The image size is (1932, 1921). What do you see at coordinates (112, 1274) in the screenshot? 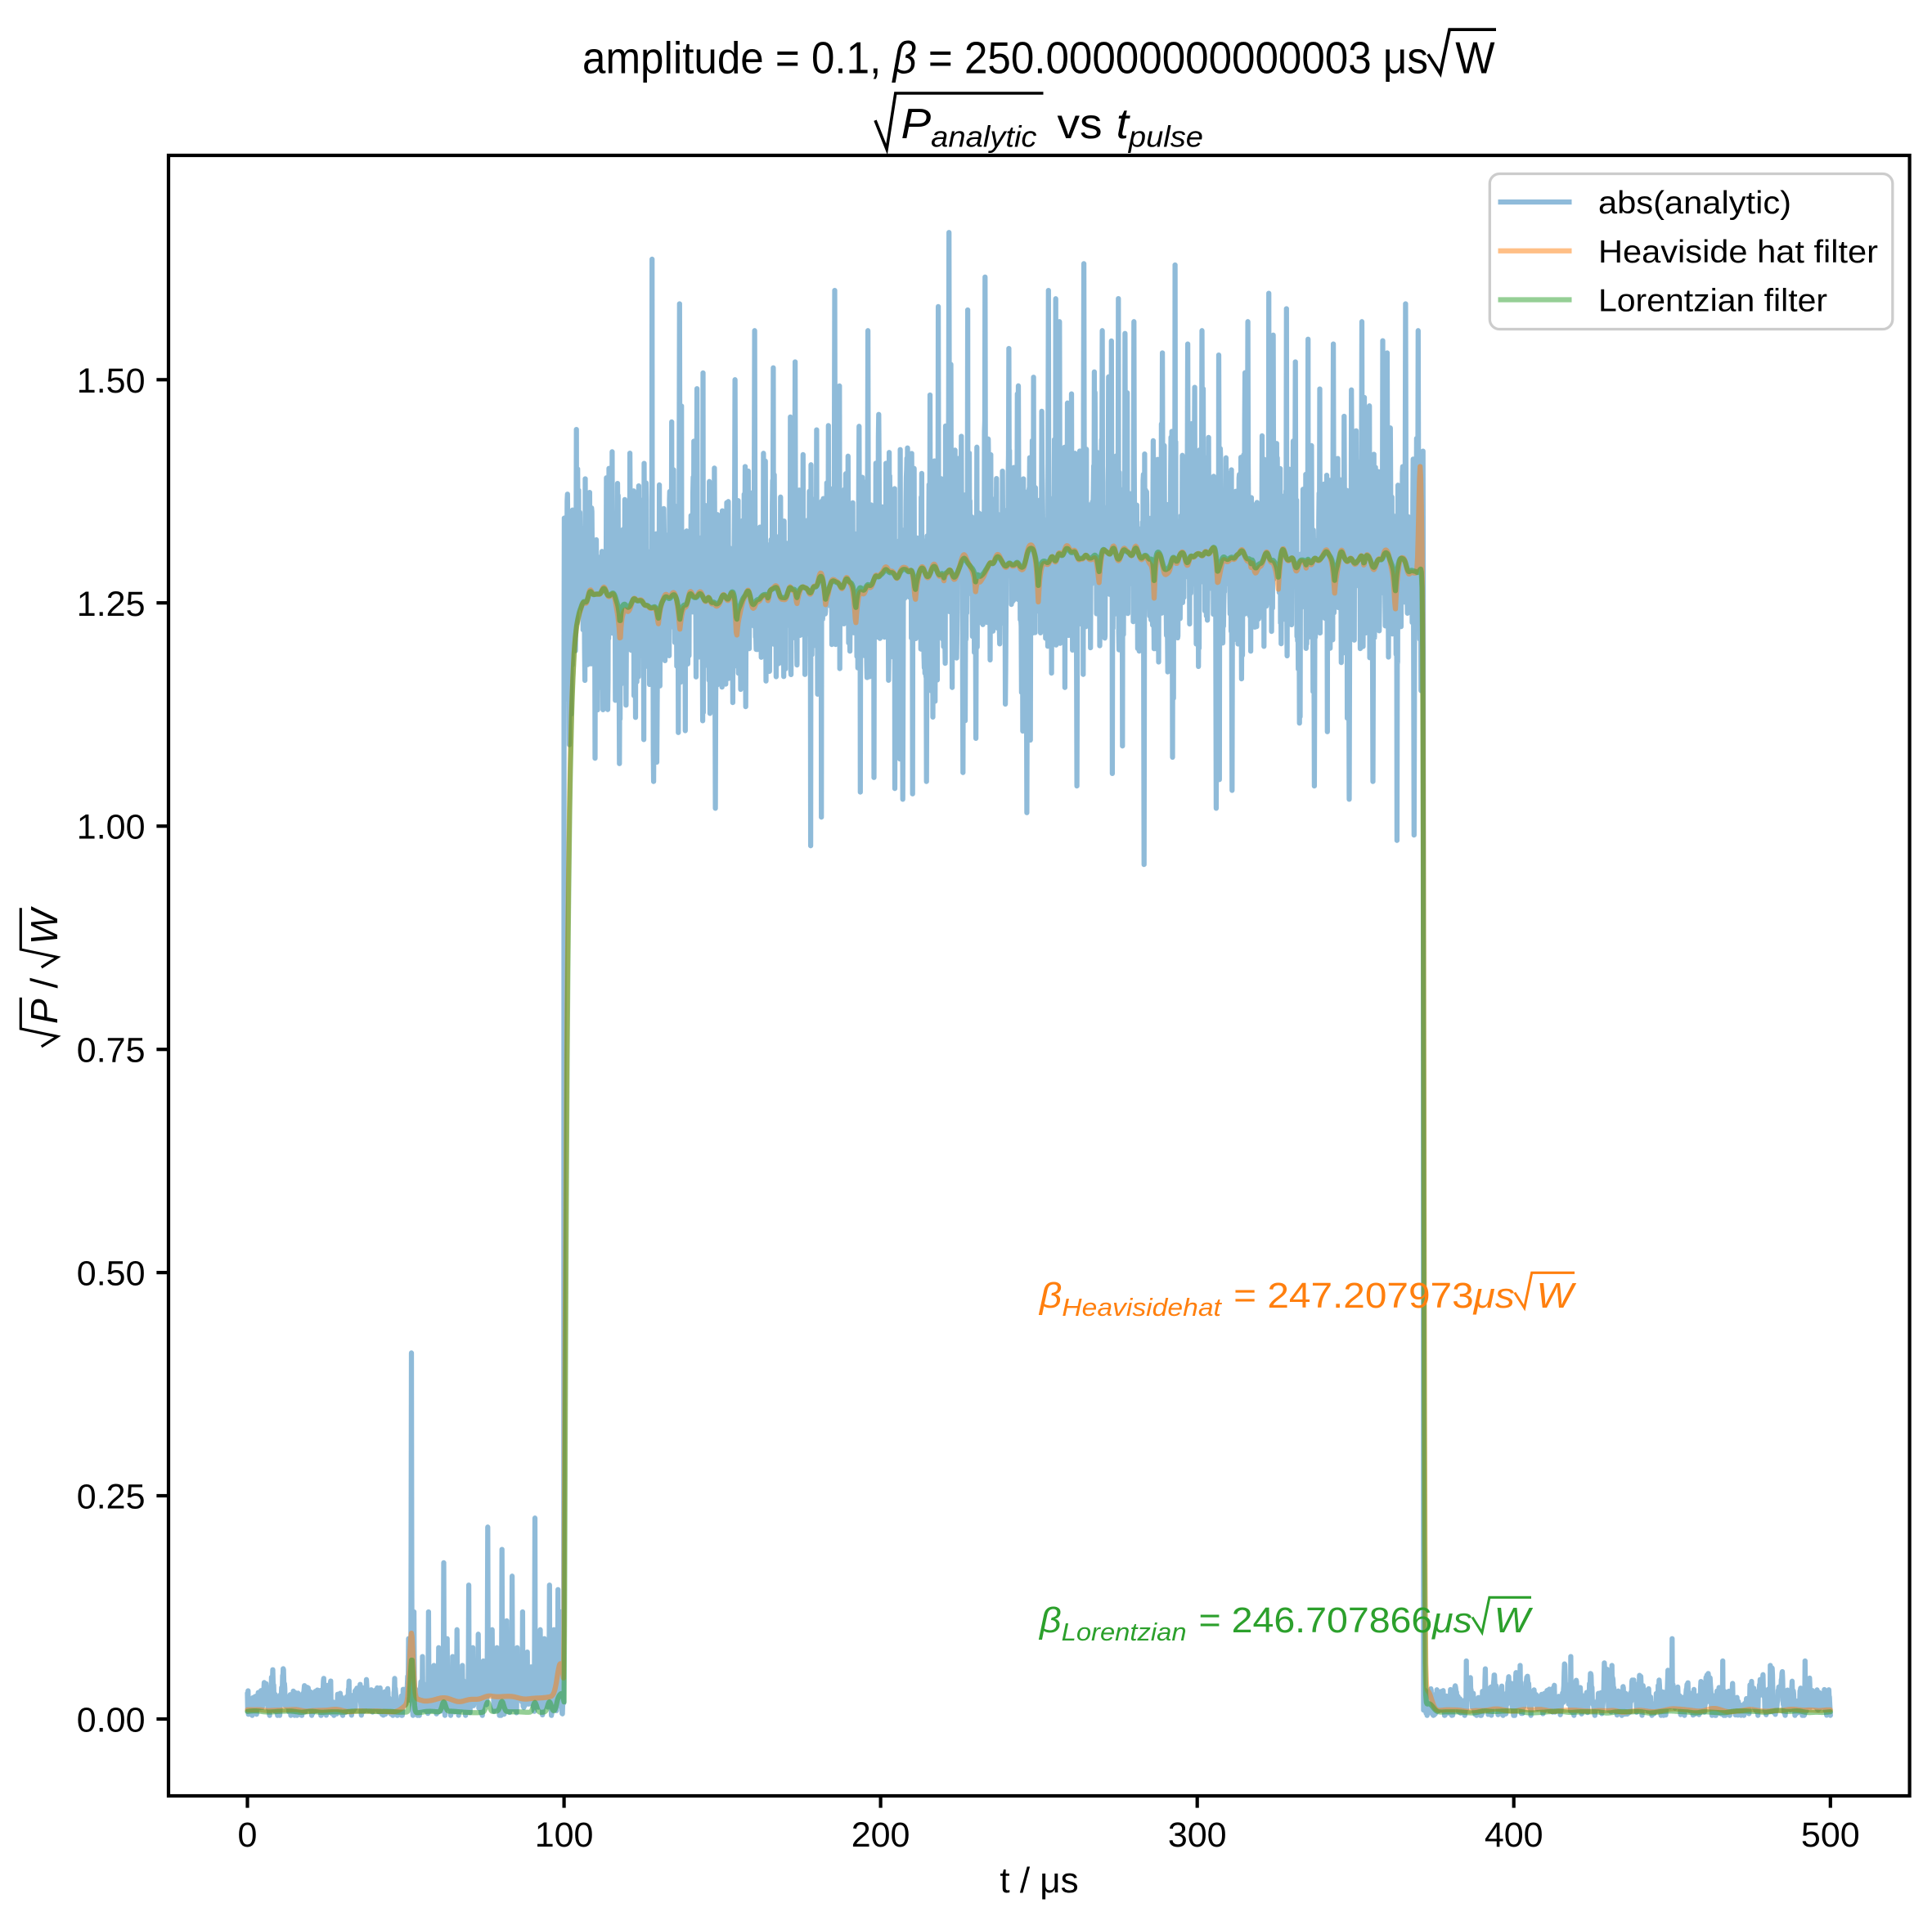
I see `svg-text: 0.50` at bounding box center [112, 1274].